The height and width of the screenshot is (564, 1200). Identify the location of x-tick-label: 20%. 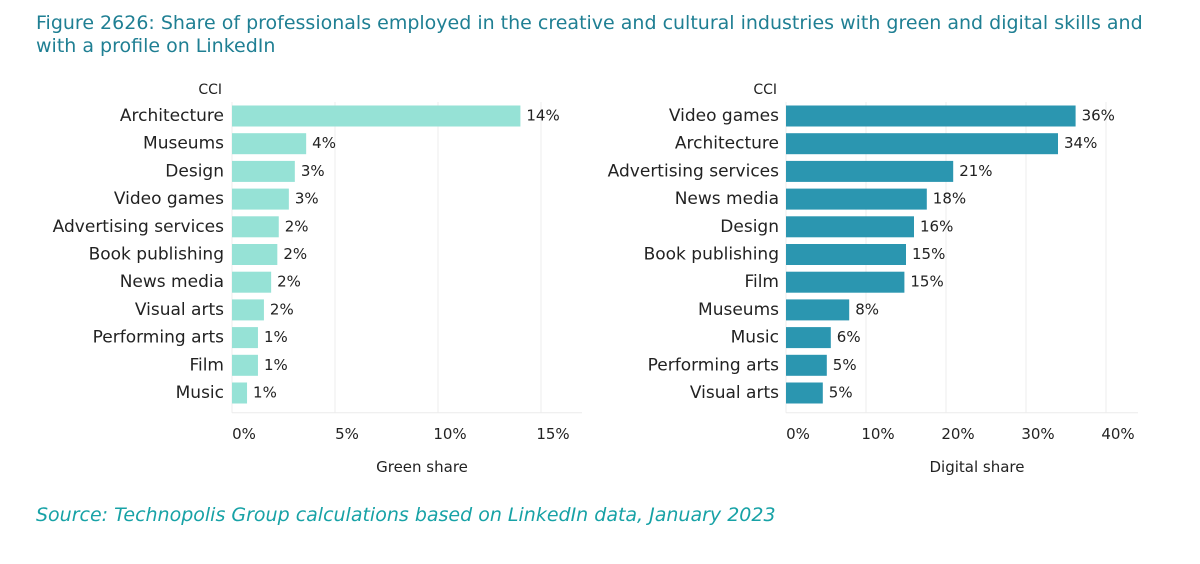
(957, 434).